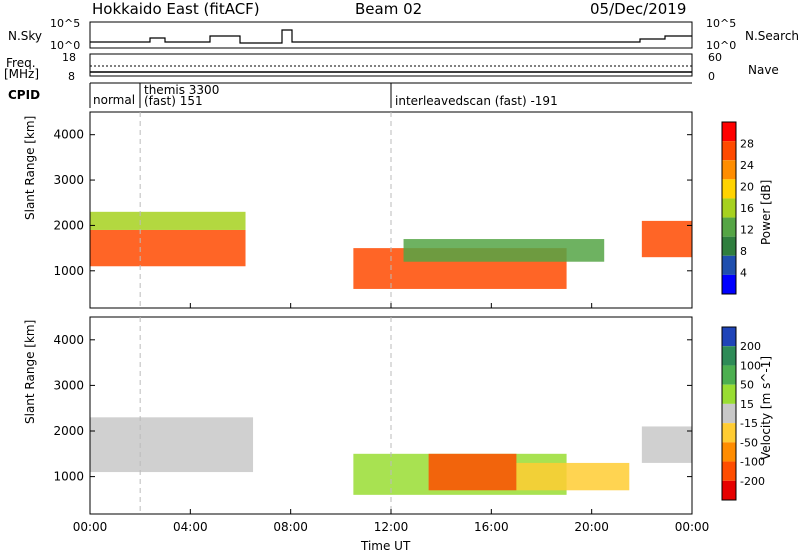 The height and width of the screenshot is (554, 800). Describe the element at coordinates (114, 100) in the screenshot. I see `cpid-segment-normal: normal` at that location.